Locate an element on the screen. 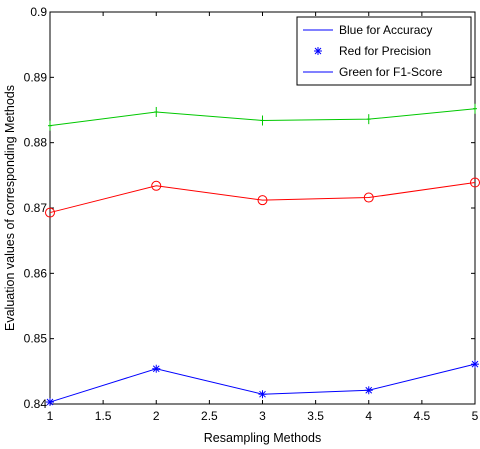 This screenshot has height=449, width=480. legend-marker is located at coordinates (318, 51).